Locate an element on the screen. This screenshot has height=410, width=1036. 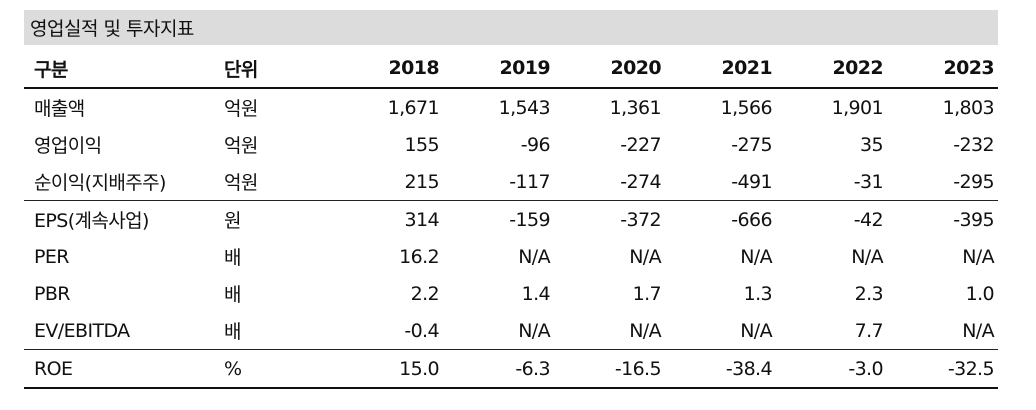
row-unit: % is located at coordinates (276, 369).